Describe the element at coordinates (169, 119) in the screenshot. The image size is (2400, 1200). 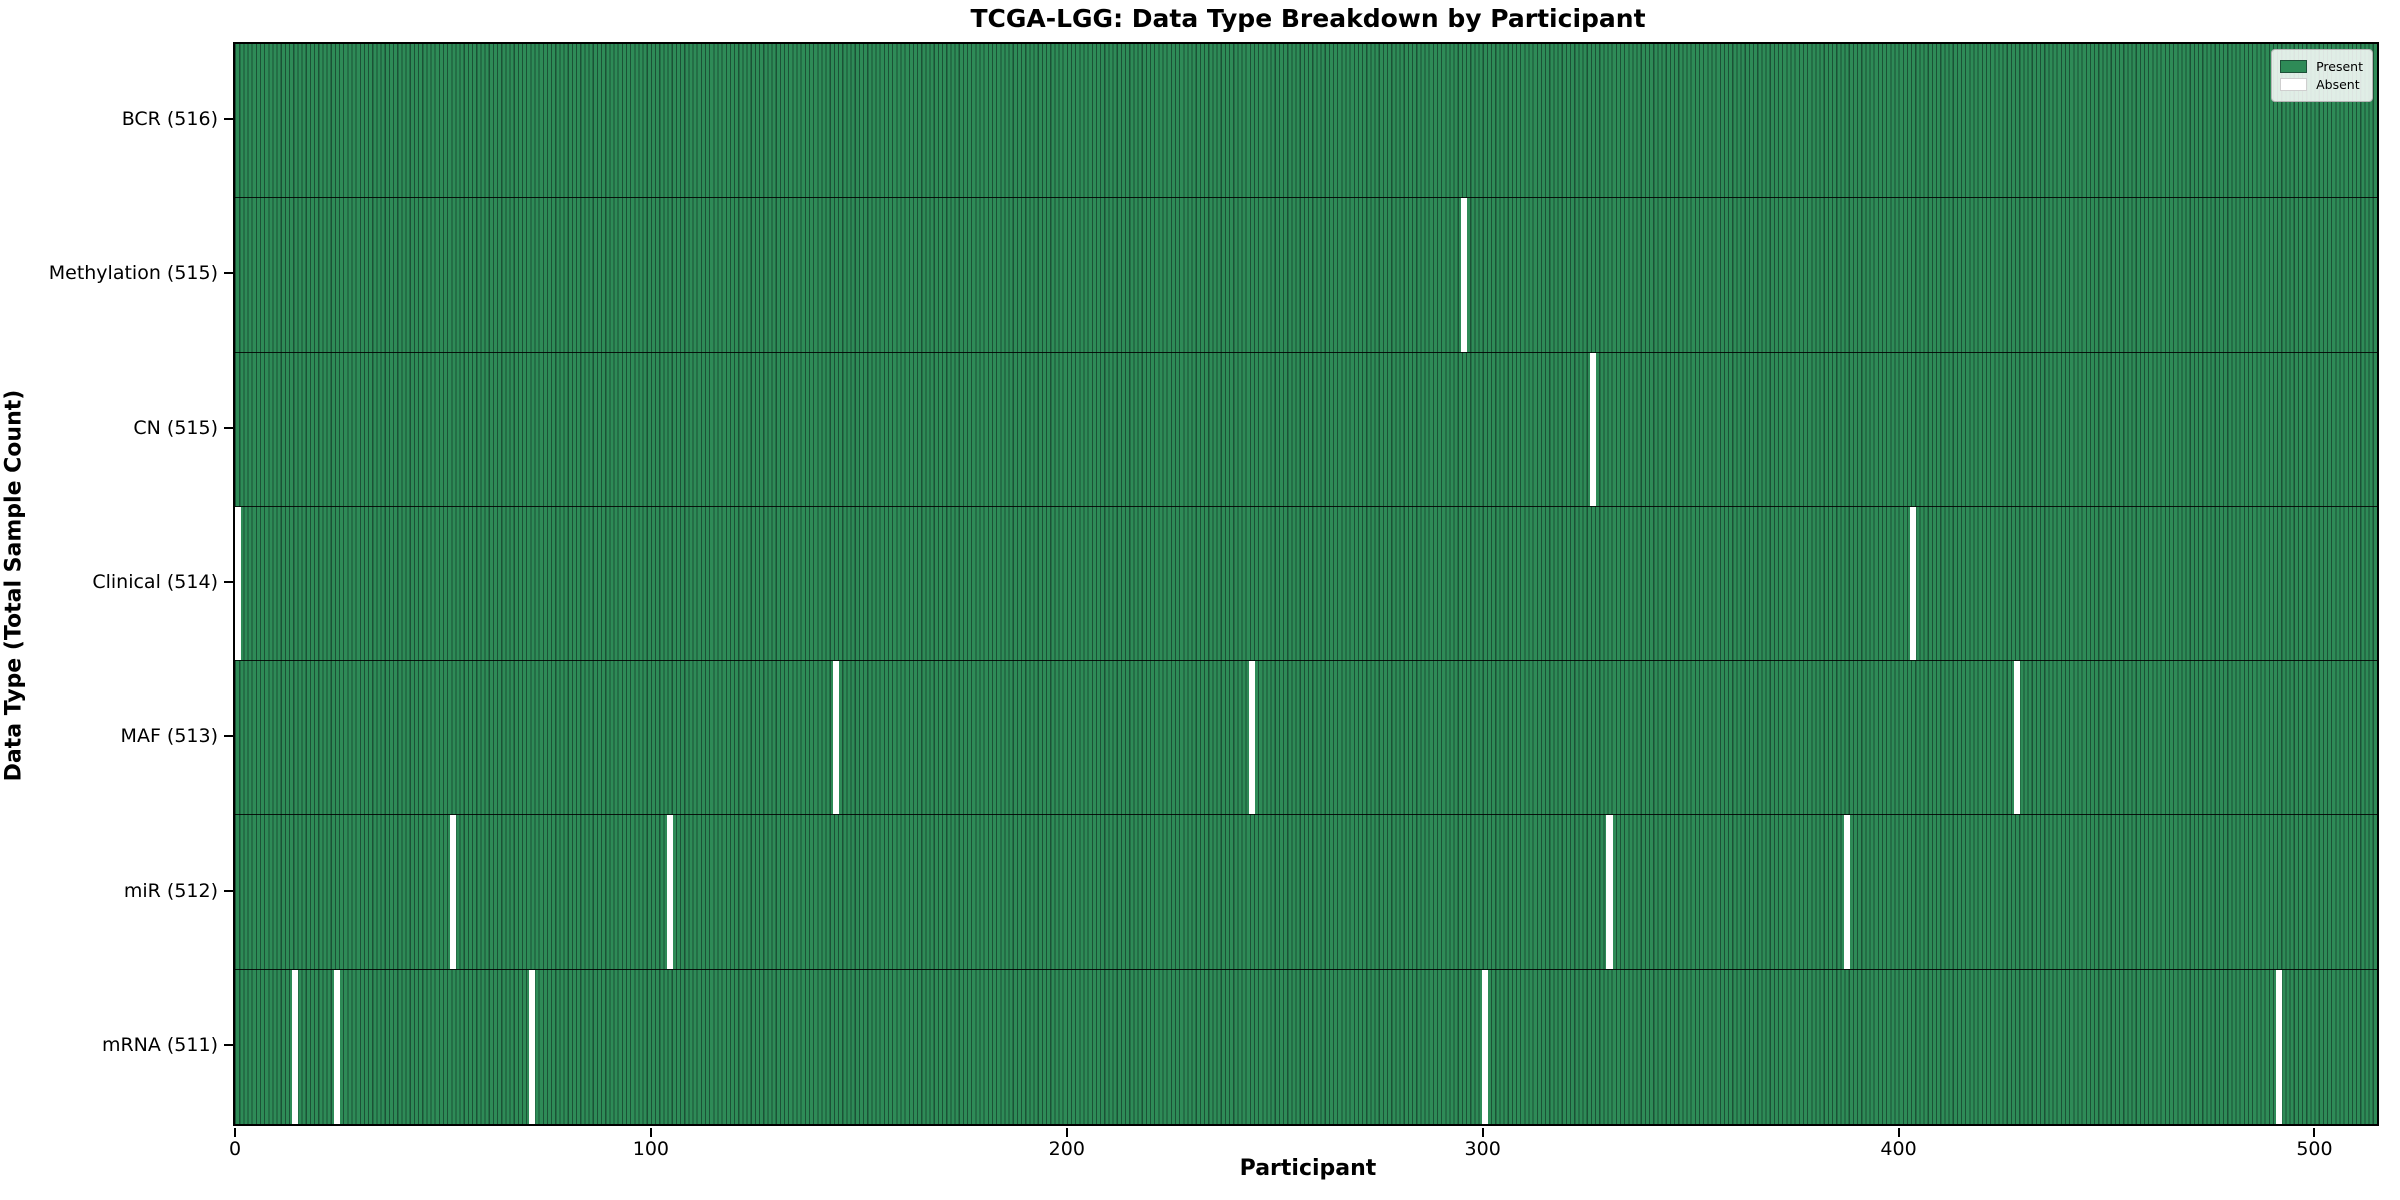
I see `y-tick-label-bcr: BCR (516)` at that location.